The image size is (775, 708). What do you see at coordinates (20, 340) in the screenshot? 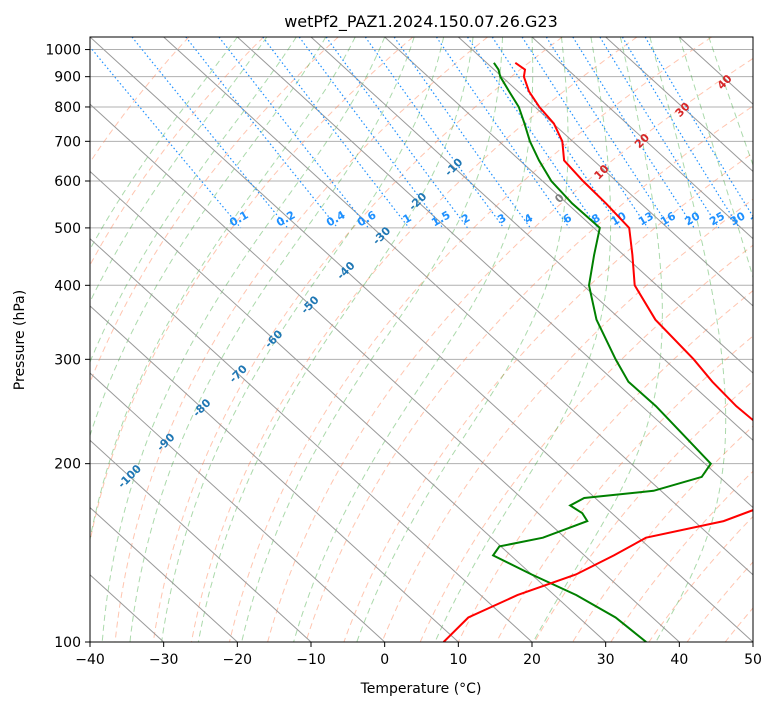
I see `y-axis-label: Pressure (hPa)` at bounding box center [20, 340].